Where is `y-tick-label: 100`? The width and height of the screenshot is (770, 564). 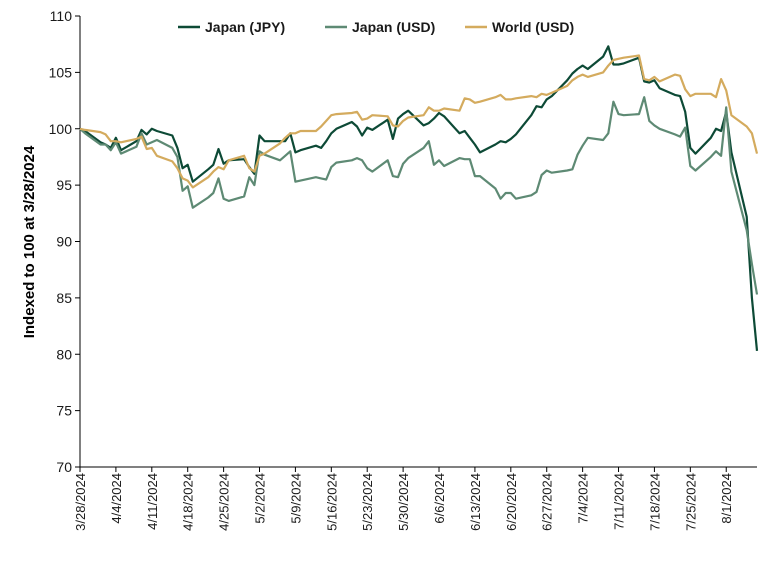
y-tick-label: 100 is located at coordinates (61, 129).